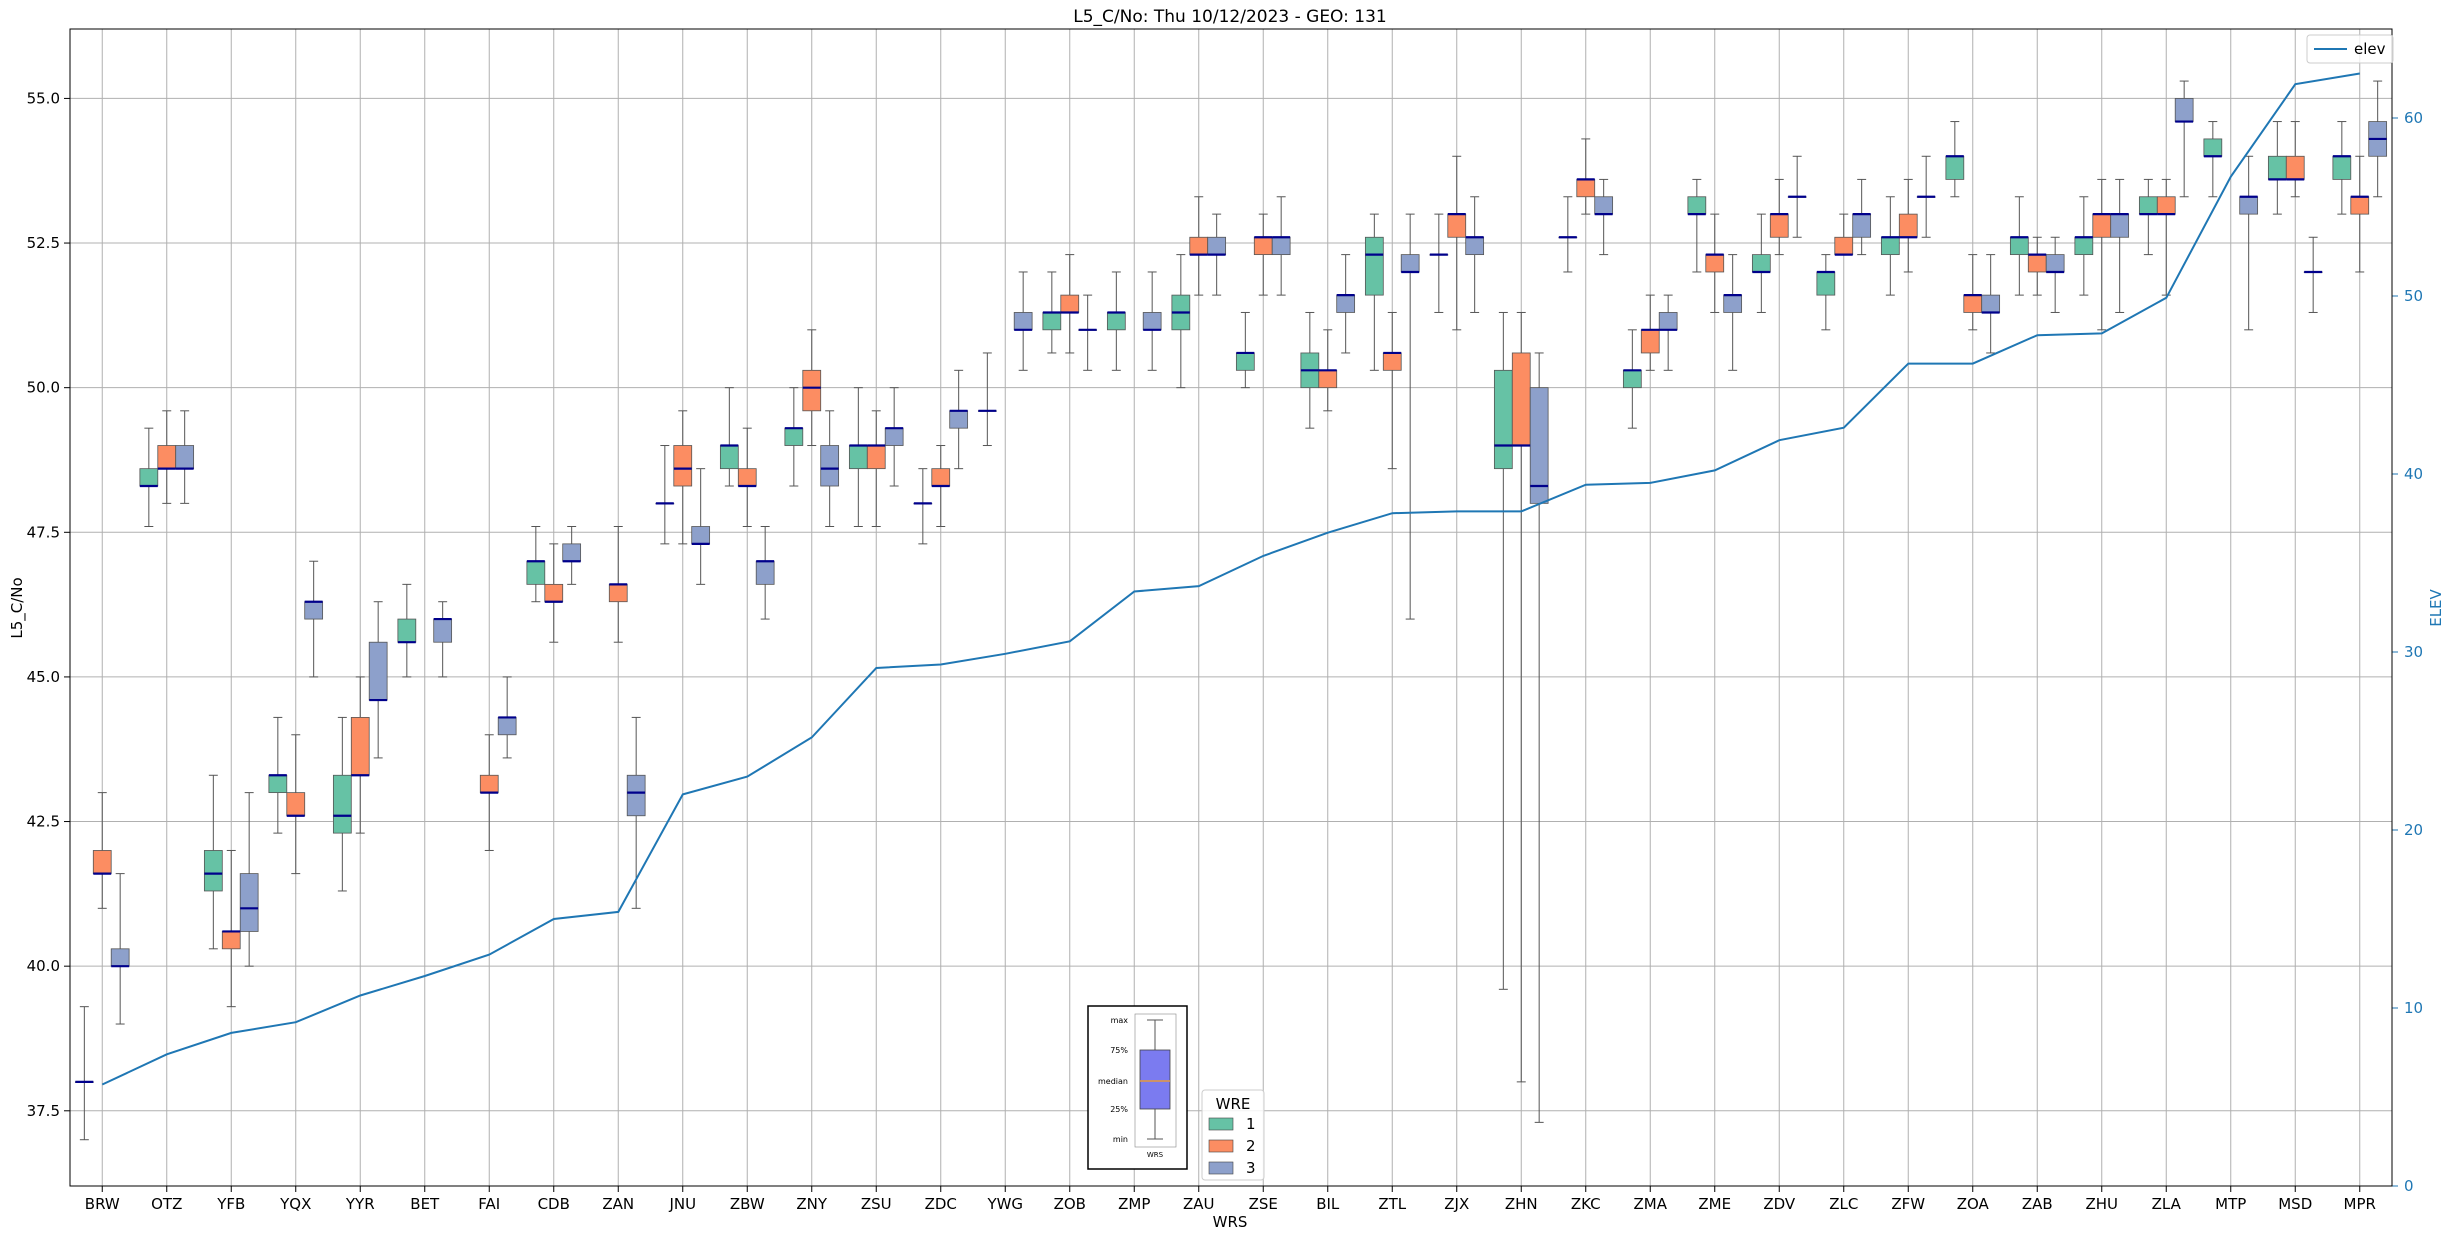  Describe the element at coordinates (959, 419) in the screenshot. I see `box-3-ZDC` at that location.